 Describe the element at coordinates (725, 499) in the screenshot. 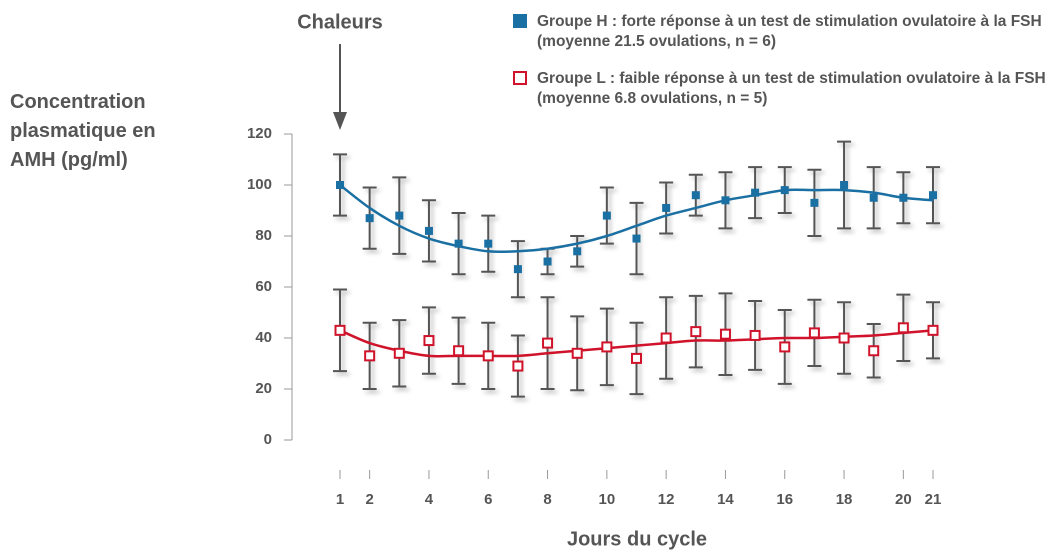

I see `x-tick-label: 14` at that location.